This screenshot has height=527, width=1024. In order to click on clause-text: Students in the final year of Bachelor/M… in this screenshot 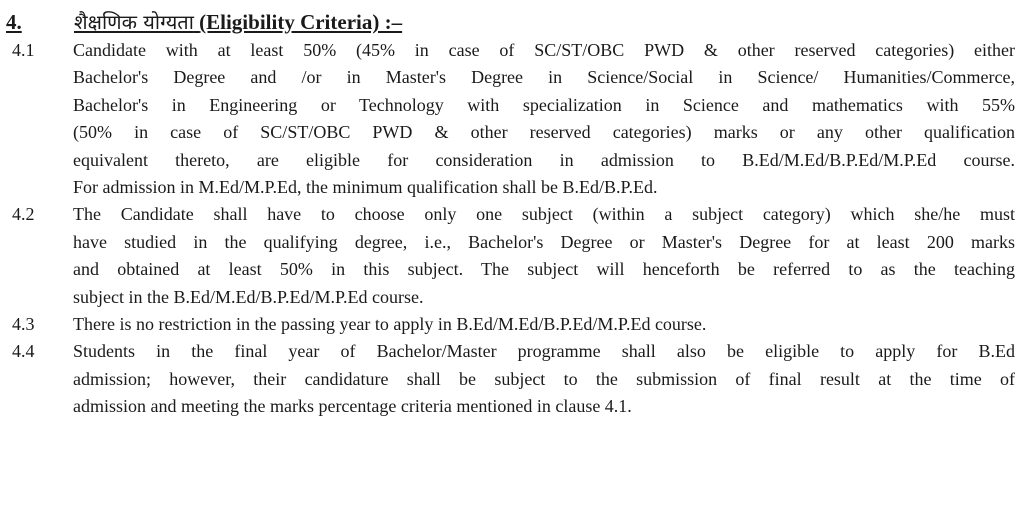, I will do `click(544, 379)`.